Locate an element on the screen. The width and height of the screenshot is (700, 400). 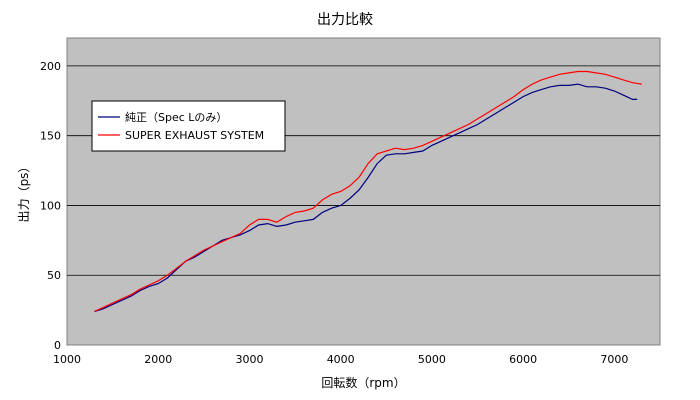
y-tick-label: 50 is located at coordinates (54, 275).